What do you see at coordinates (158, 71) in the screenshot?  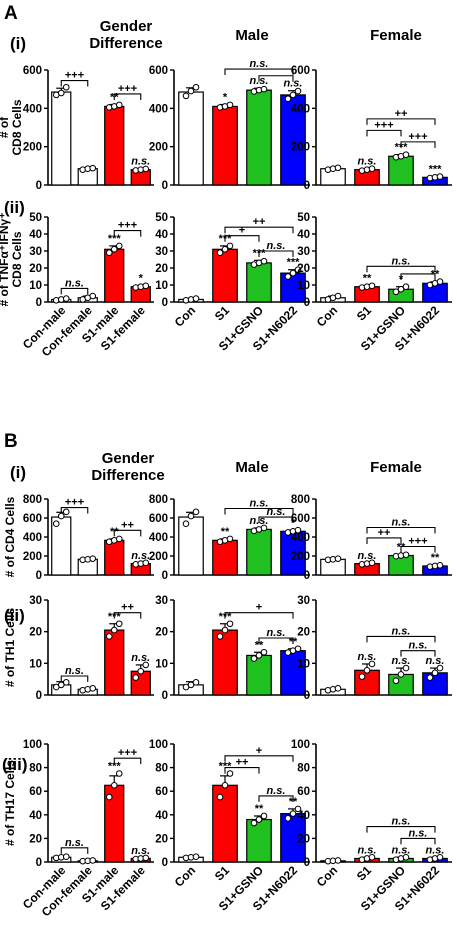 I see `y-tick-label: 600` at bounding box center [158, 71].